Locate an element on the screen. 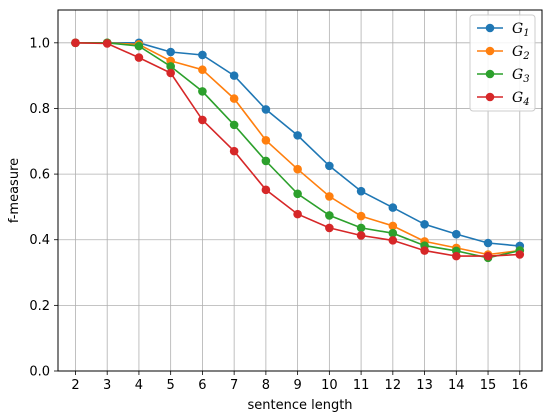 This screenshot has width=550, height=416. y-tick-label: 1.0 is located at coordinates (39, 43).